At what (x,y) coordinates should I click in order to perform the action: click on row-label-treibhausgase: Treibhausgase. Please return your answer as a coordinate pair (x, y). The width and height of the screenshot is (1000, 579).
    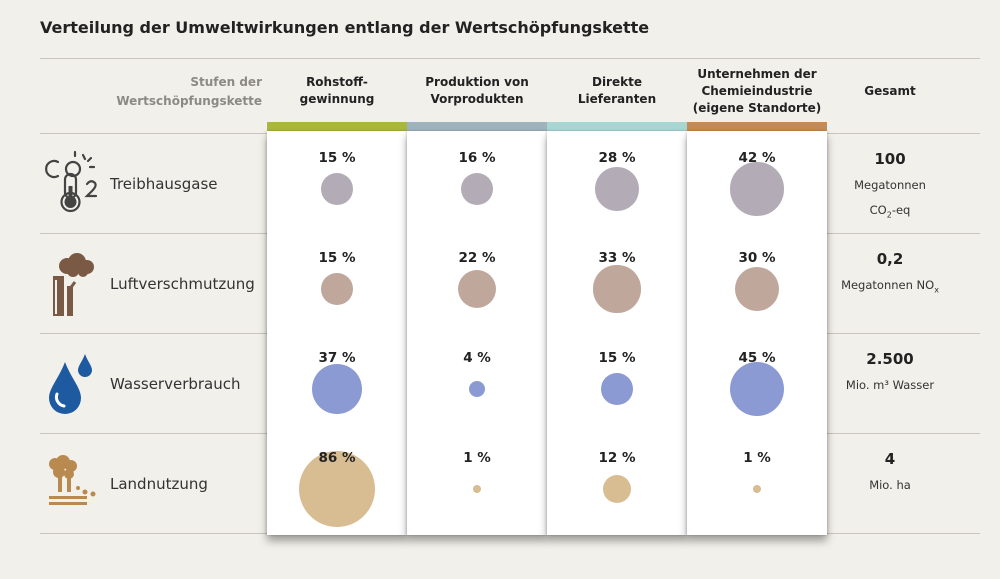
    Looking at the image, I should click on (164, 184).